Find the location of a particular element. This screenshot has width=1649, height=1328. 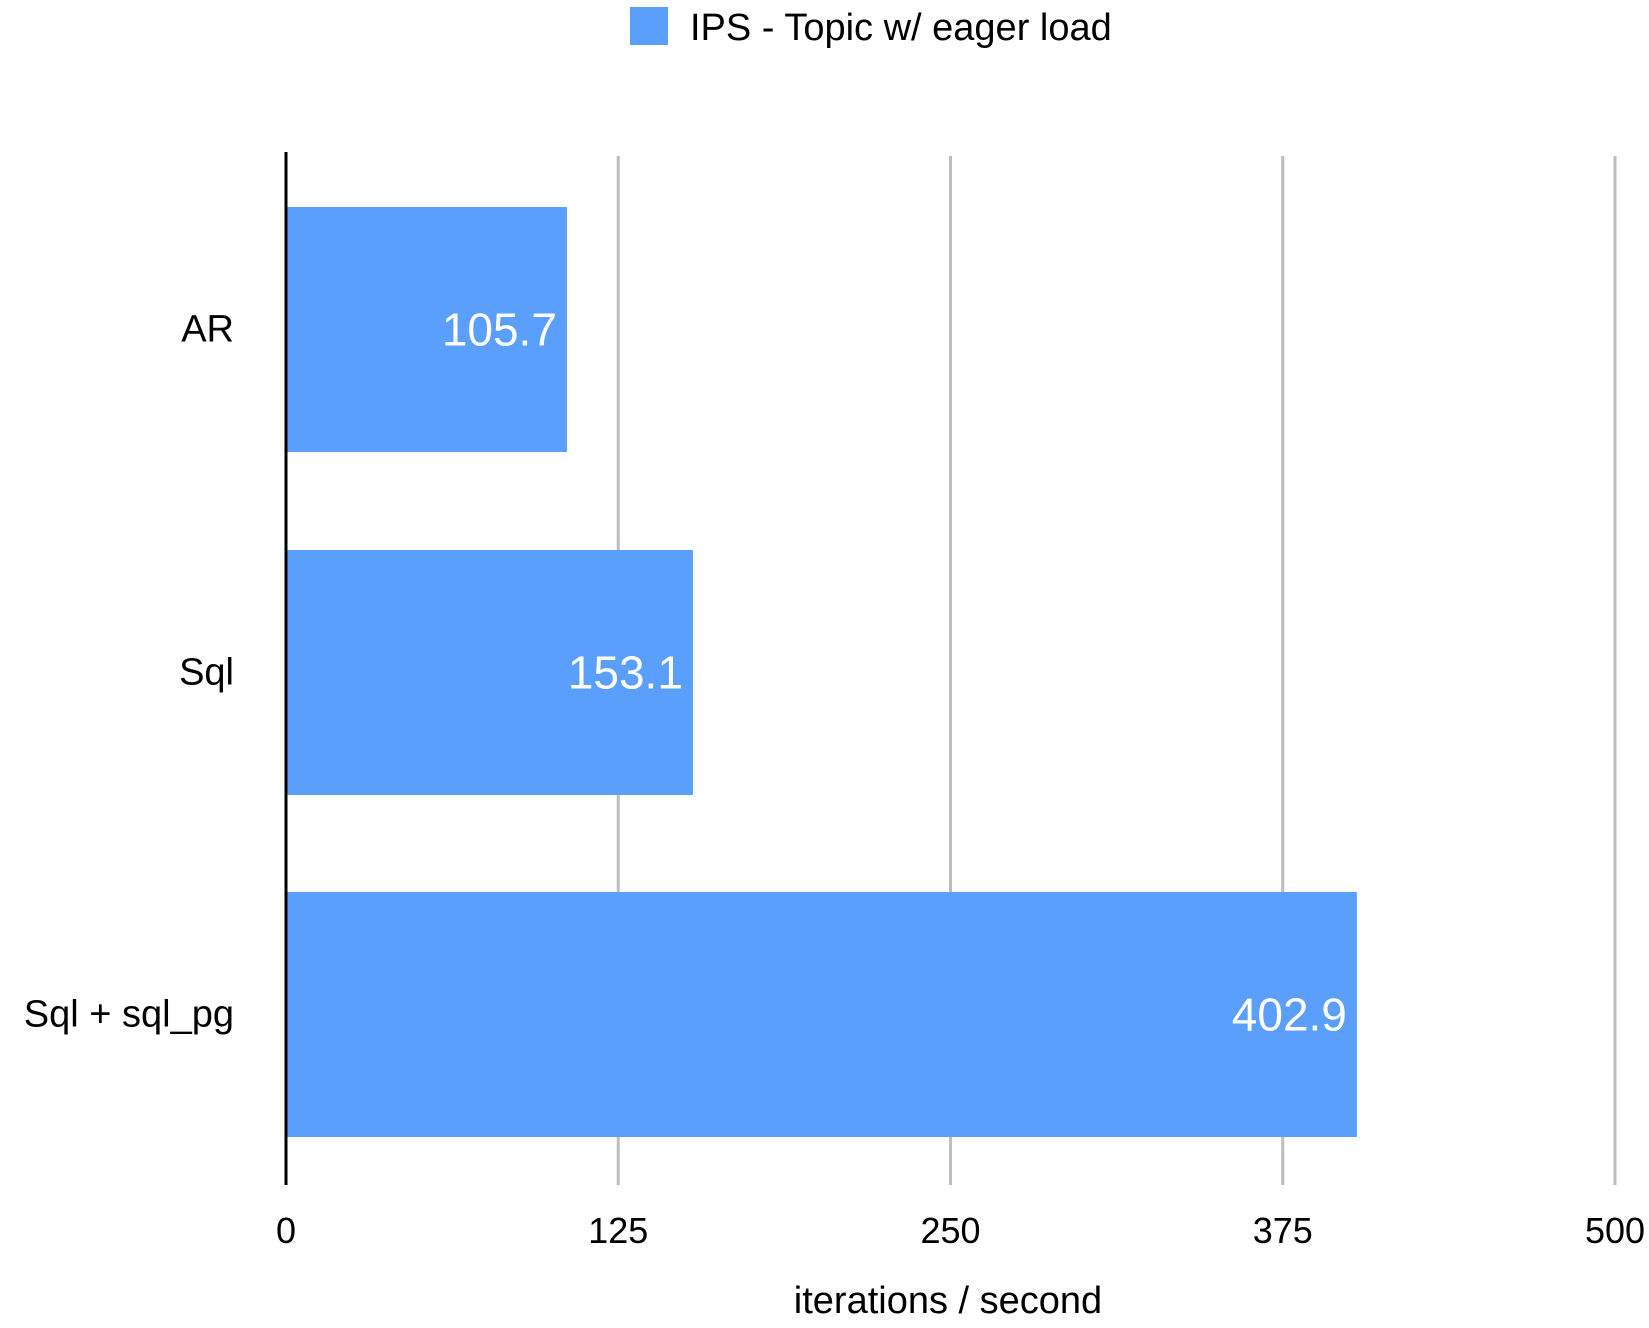

x-tick-label: 375 is located at coordinates (1283, 1230).